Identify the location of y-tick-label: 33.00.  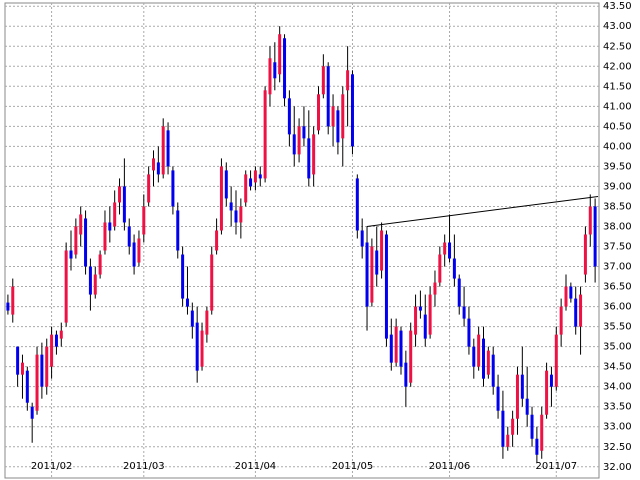
(617, 427).